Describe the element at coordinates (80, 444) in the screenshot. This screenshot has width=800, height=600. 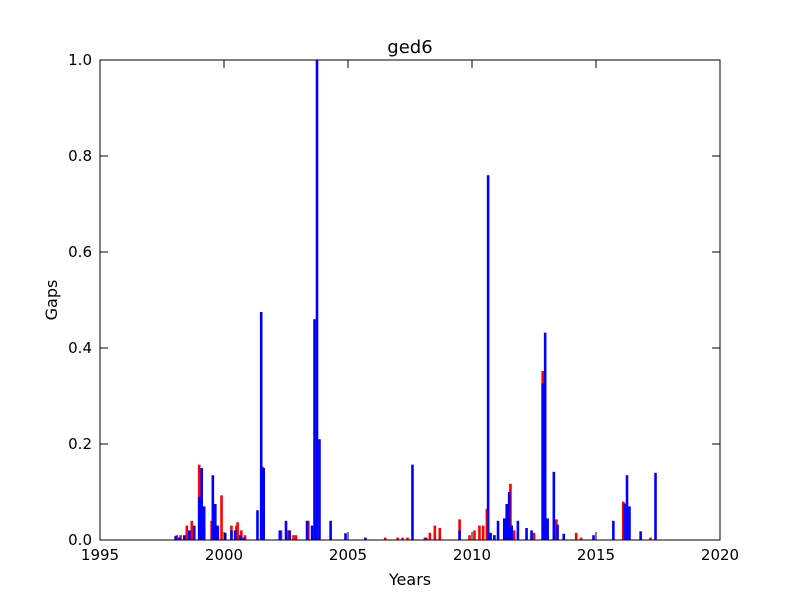
I see `y-tick-label: 0.2` at that location.